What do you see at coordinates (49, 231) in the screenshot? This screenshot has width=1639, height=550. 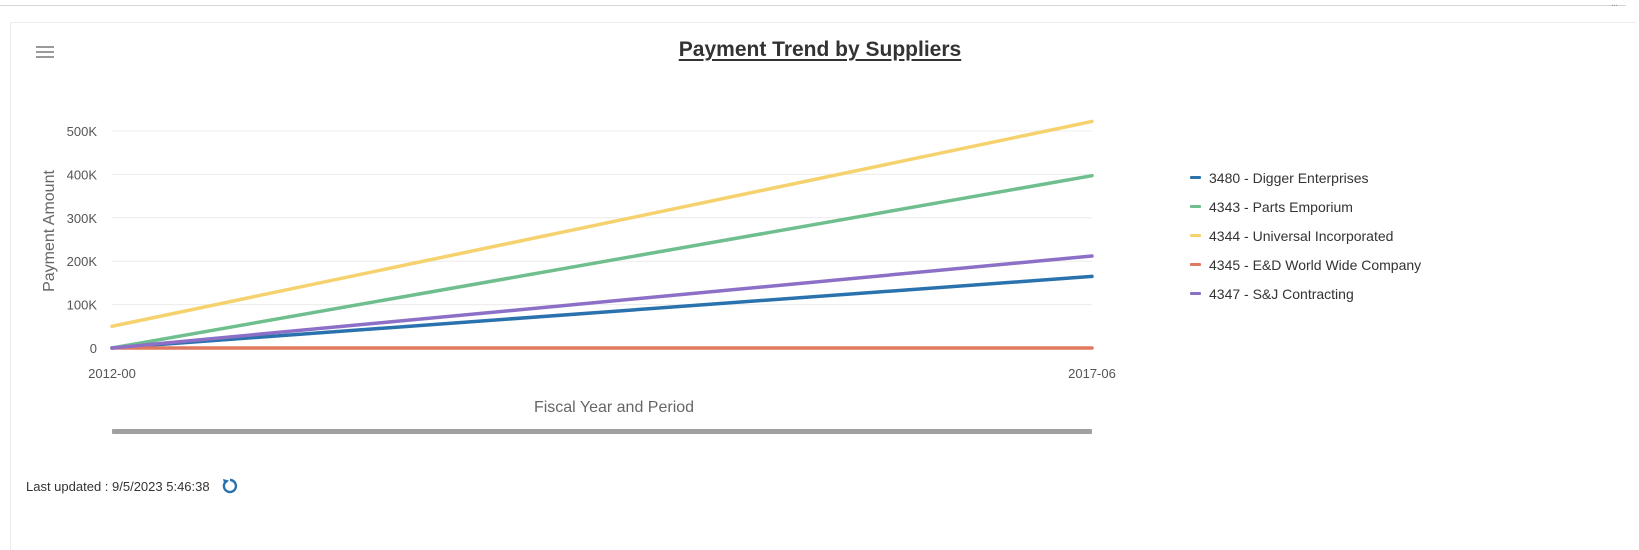 I see `y-axis-label: Payment Amount` at bounding box center [49, 231].